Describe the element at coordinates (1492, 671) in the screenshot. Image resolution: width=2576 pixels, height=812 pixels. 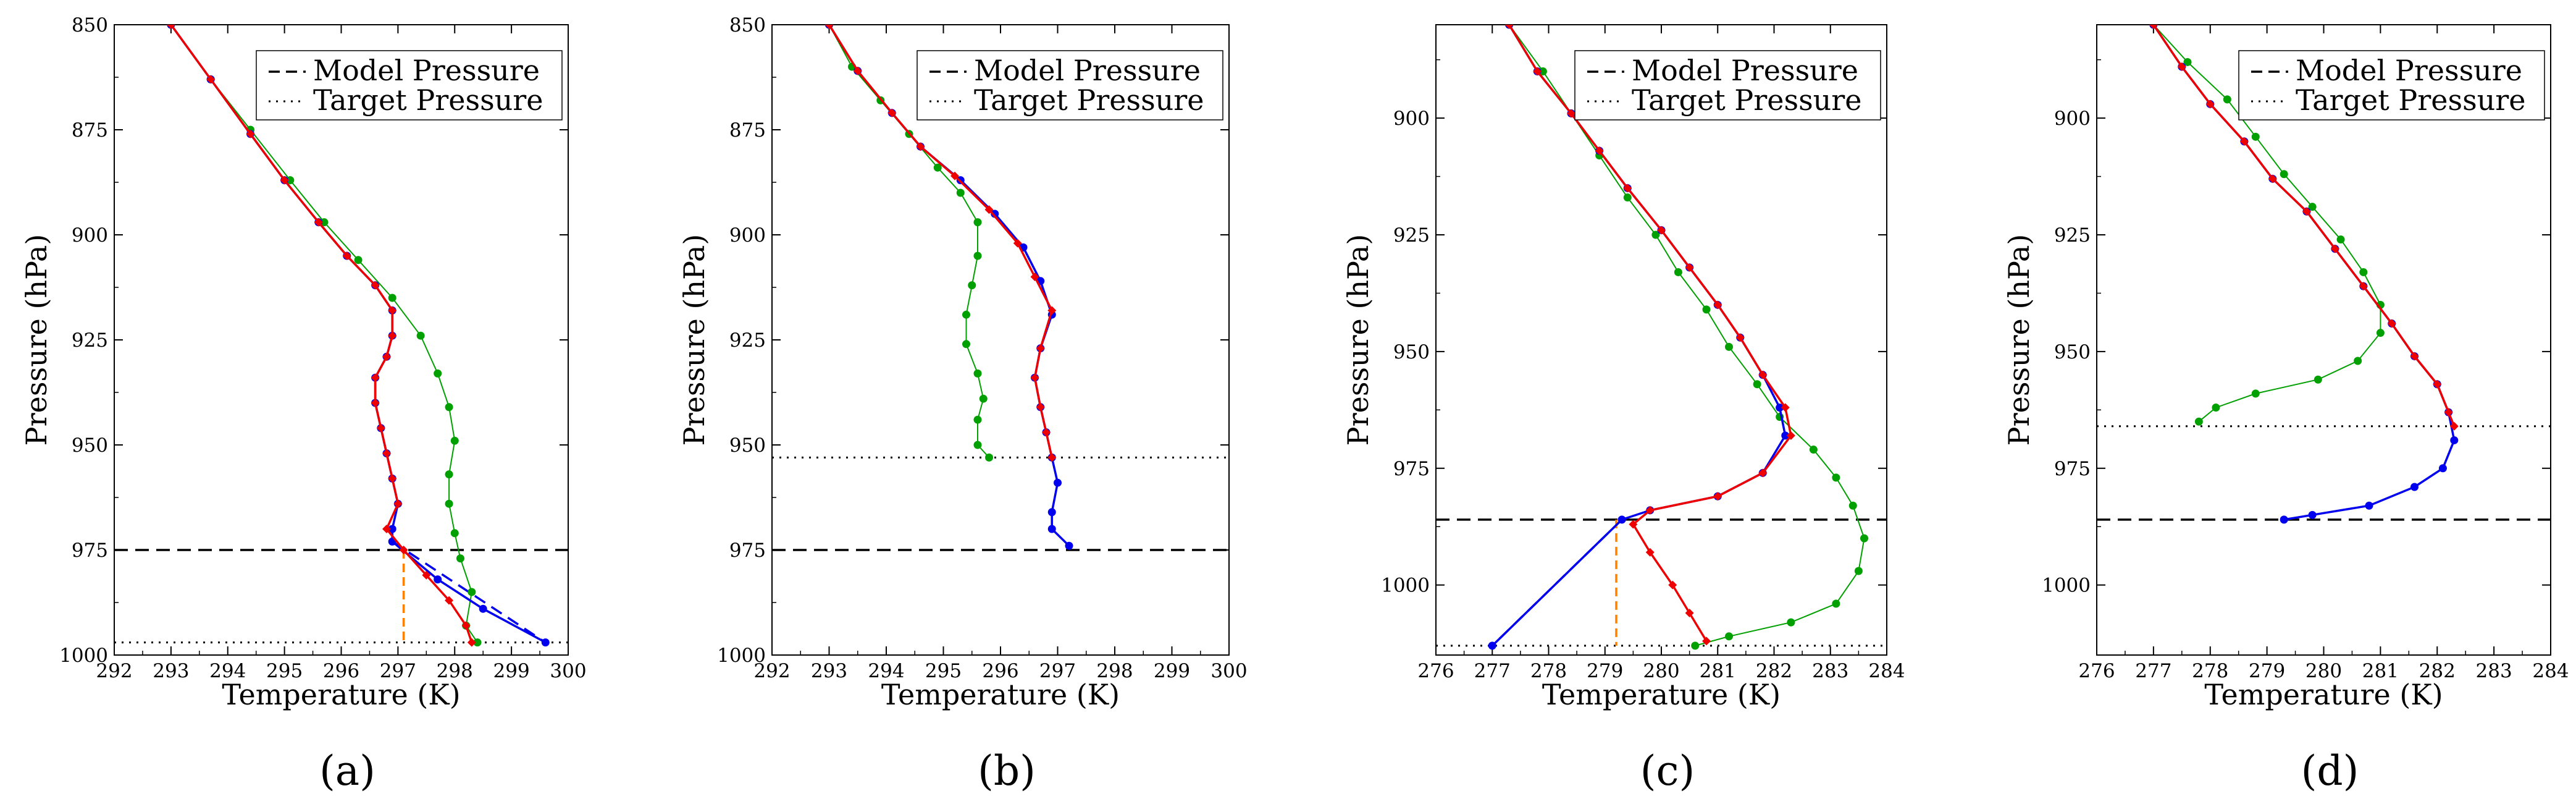
I see `x-tick-label: 277` at that location.